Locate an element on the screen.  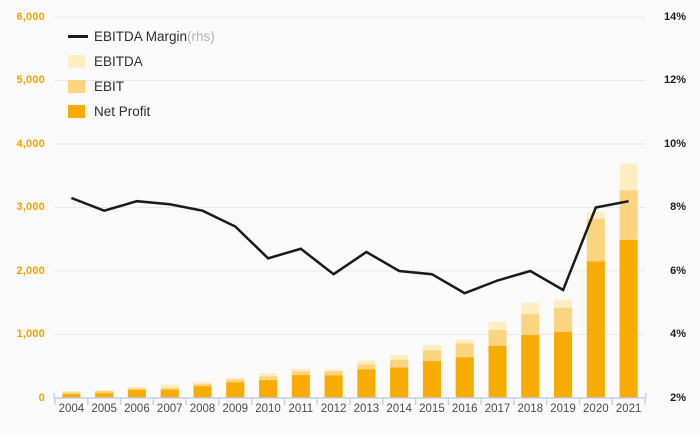
legend-label: EBITDA is located at coordinates (118, 61).